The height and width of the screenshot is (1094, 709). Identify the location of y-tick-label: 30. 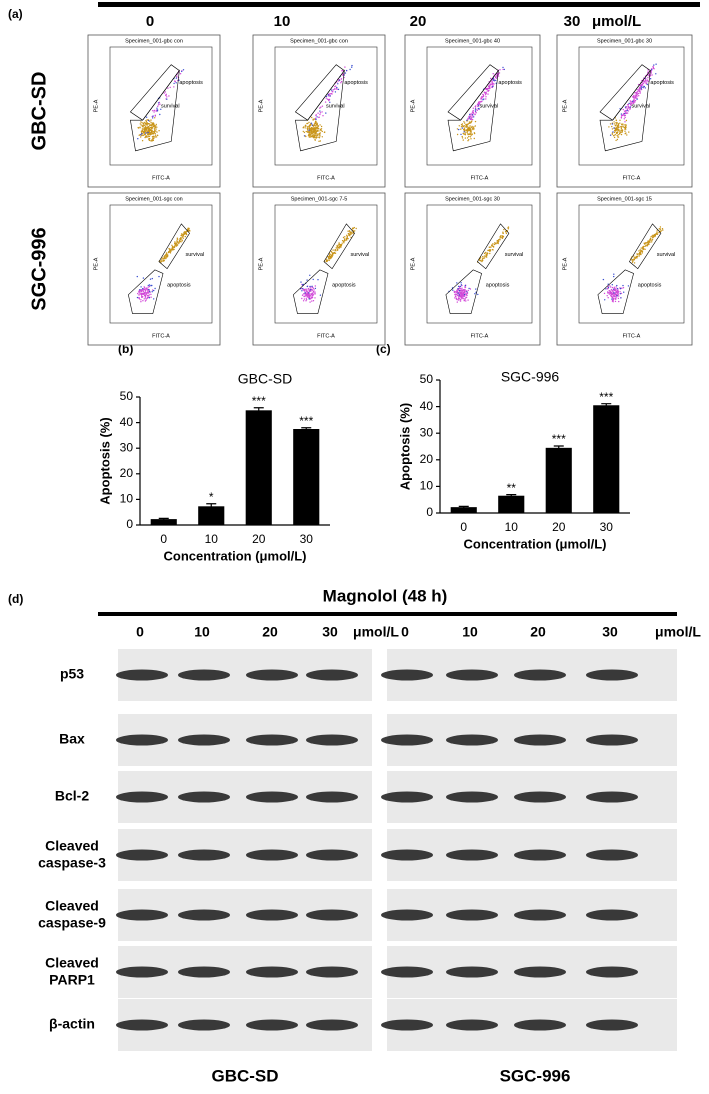
(427, 432).